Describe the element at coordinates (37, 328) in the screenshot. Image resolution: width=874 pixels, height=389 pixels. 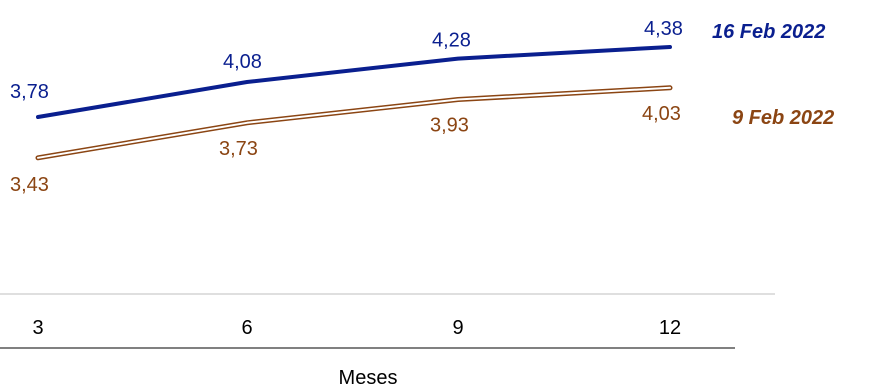
I see `x-tick-label: 3` at that location.